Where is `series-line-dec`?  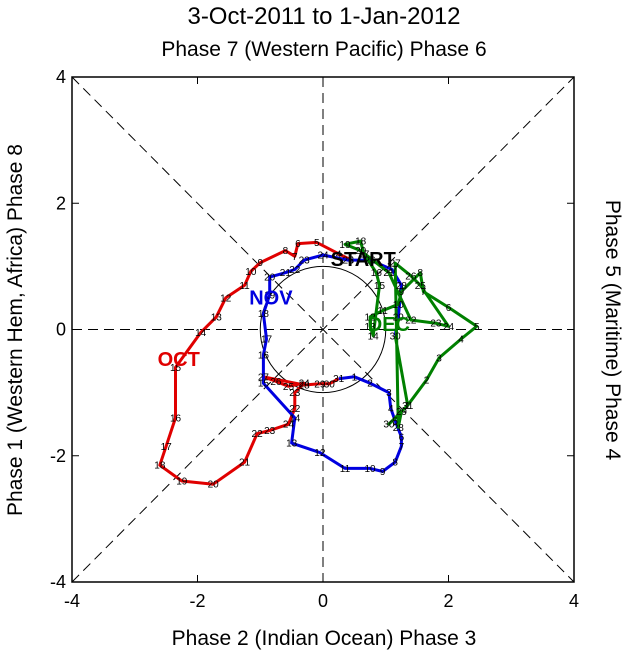
series-line-dec is located at coordinates (411, 334).